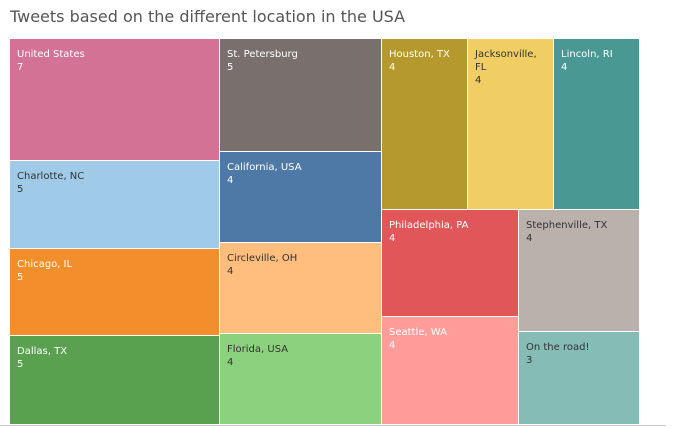 This screenshot has width=686, height=428. I want to click on tile-name: Charlotte, NC, so click(51, 176).